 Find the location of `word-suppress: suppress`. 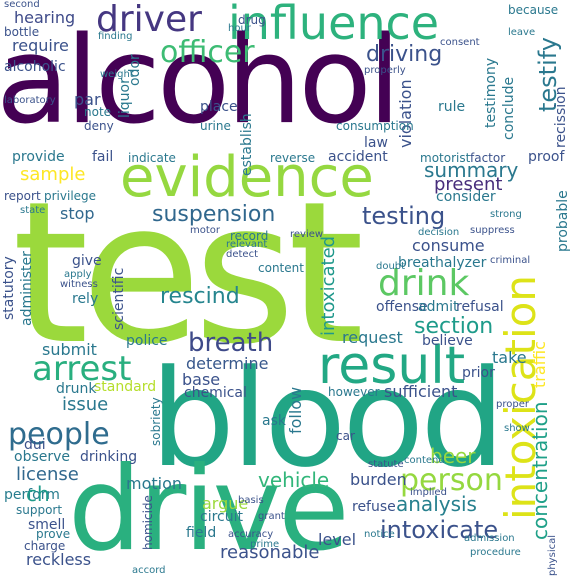

word-suppress: suppress is located at coordinates (492, 230).